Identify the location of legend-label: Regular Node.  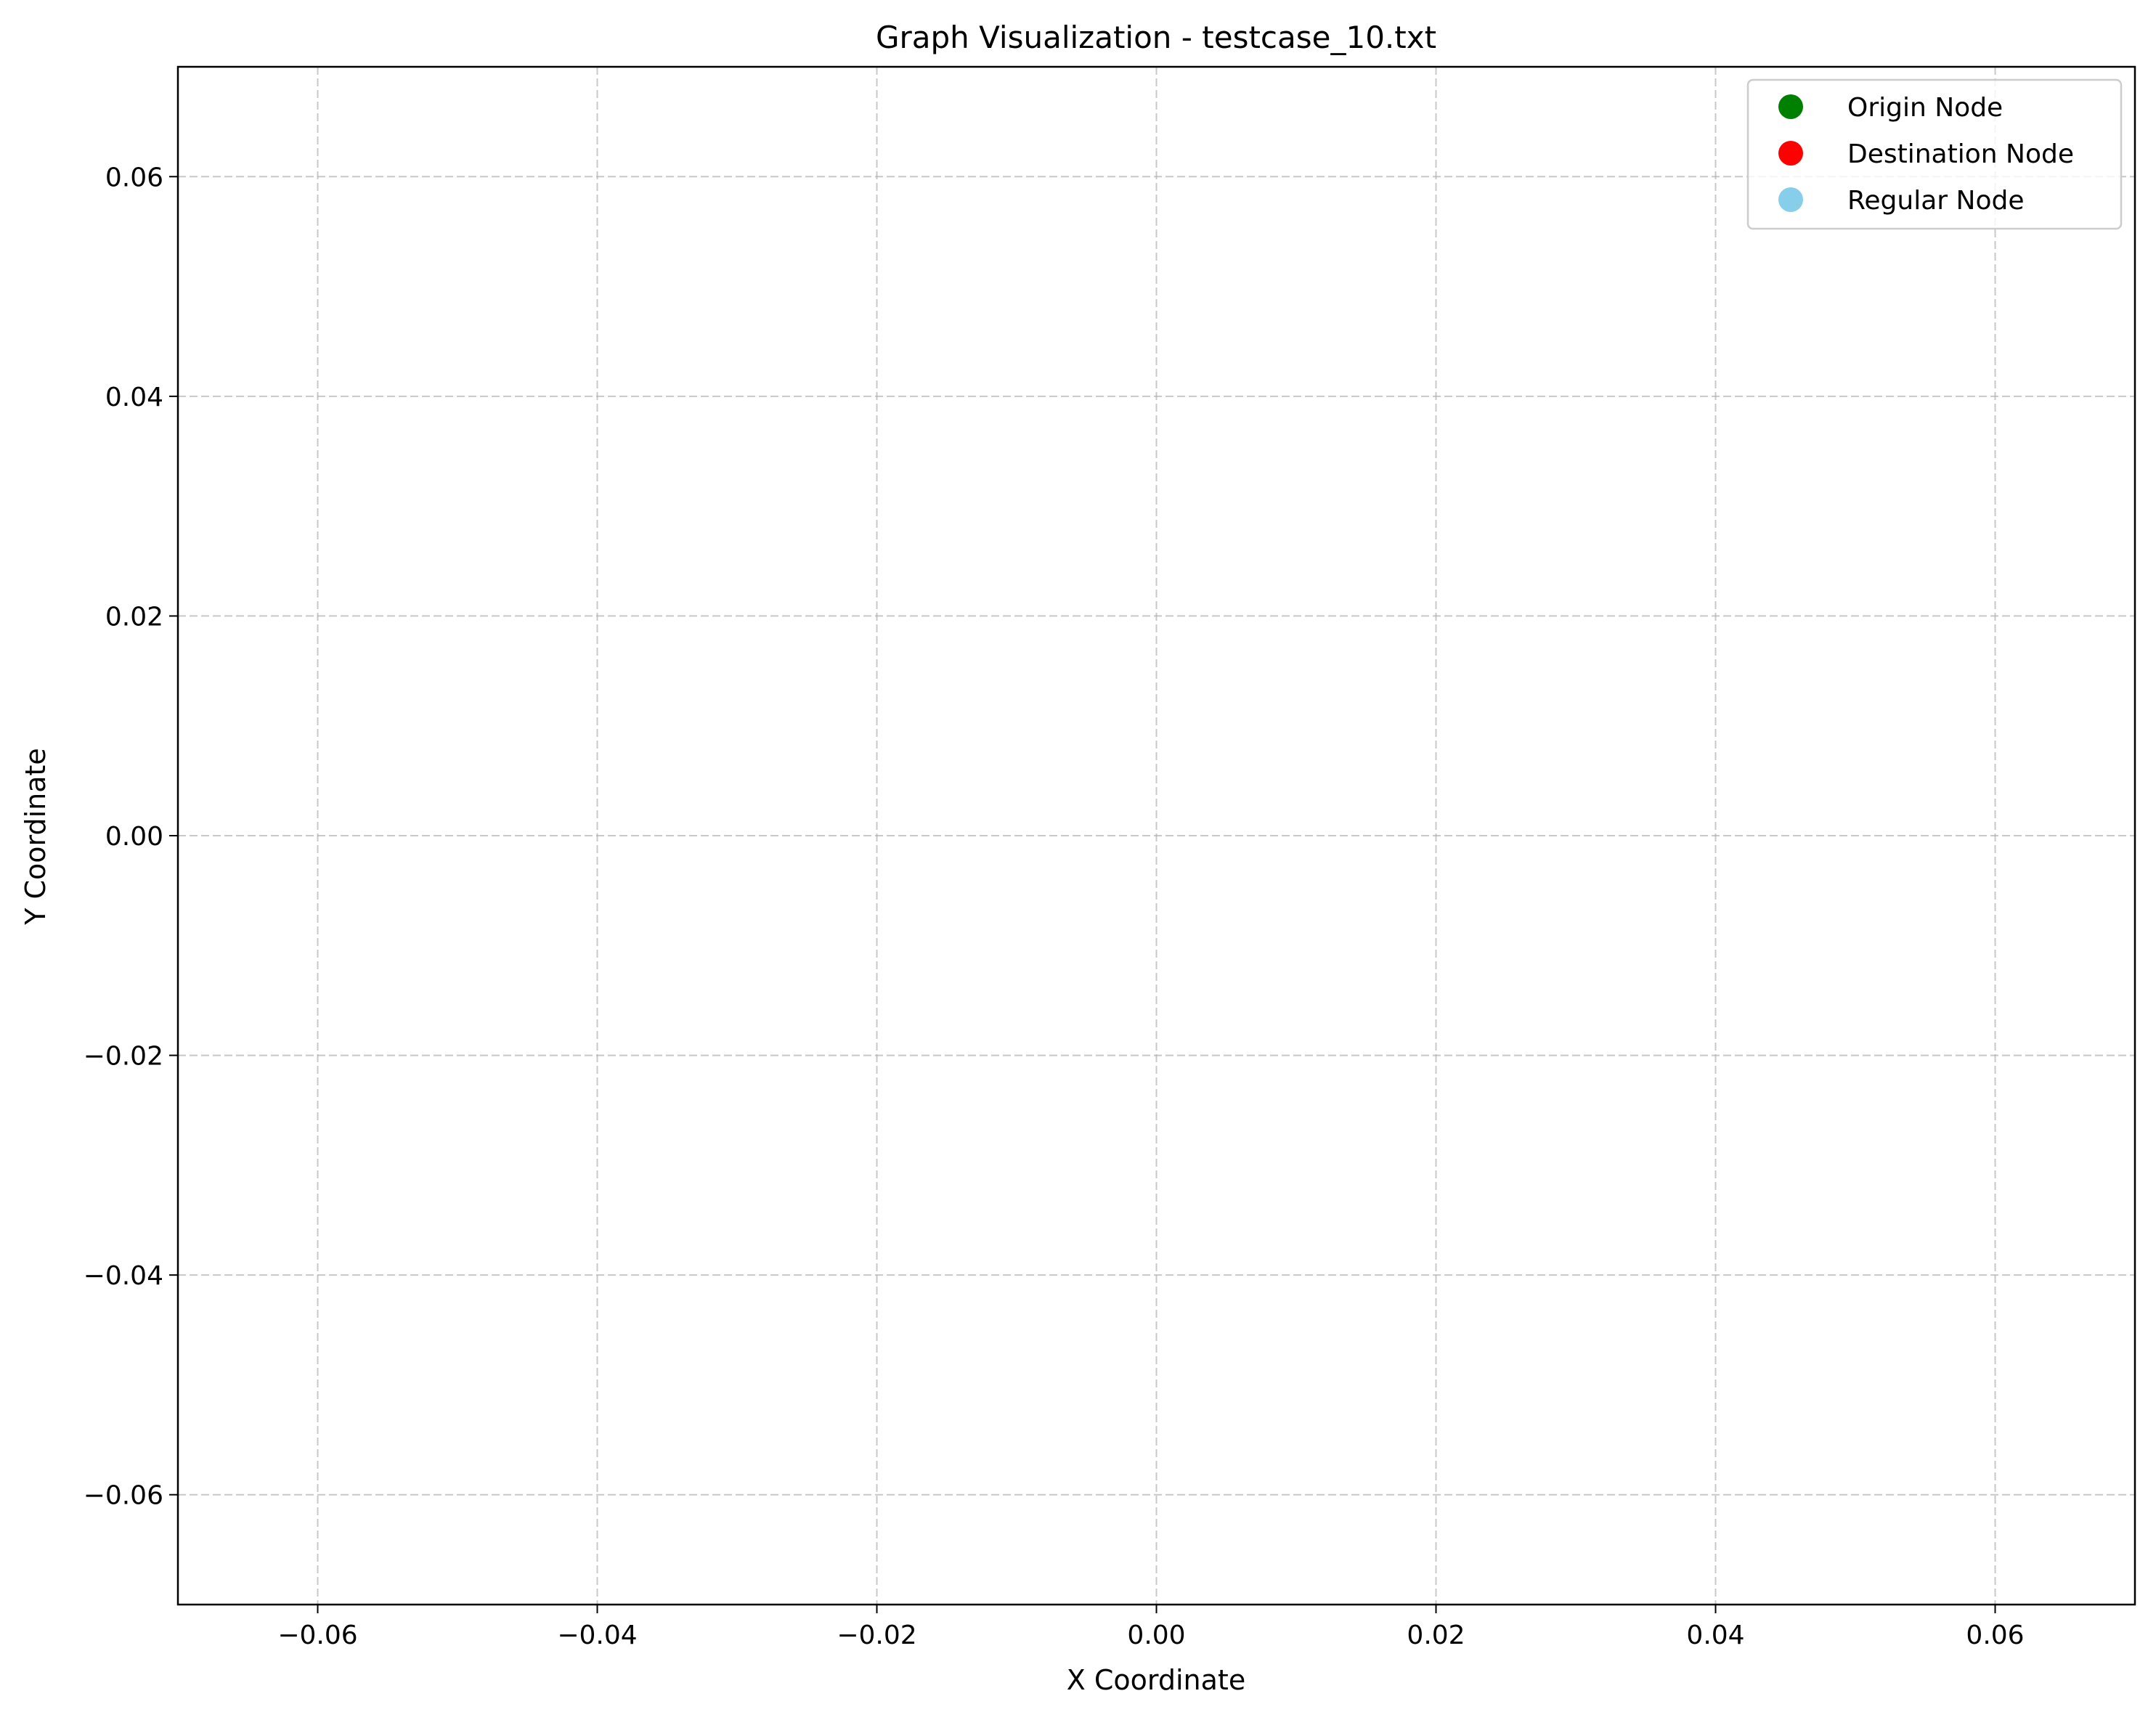
(1935, 201).